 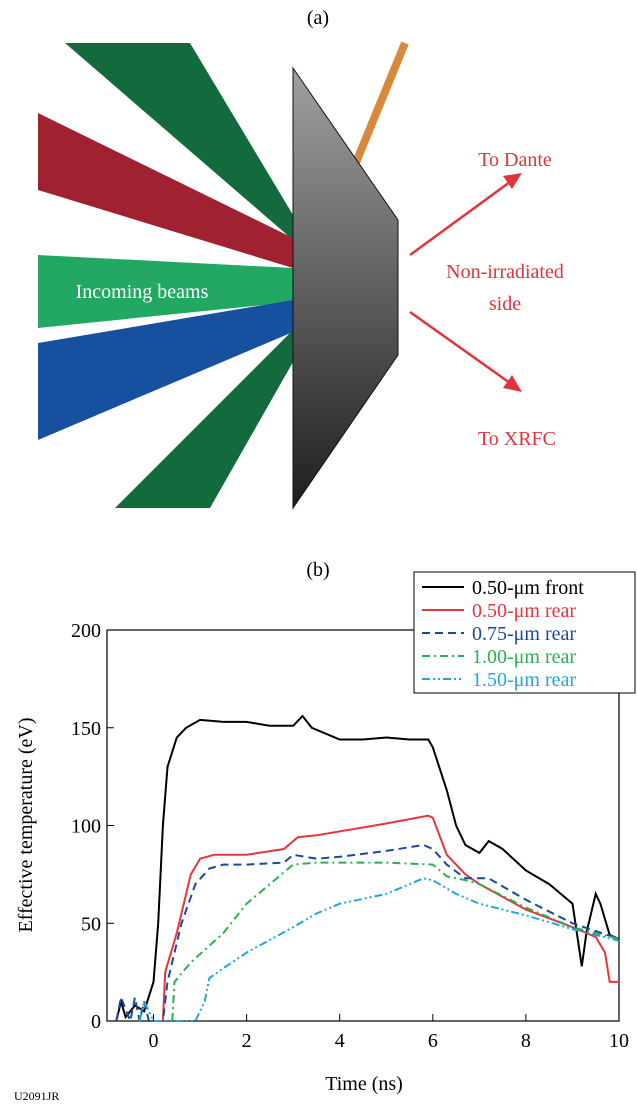 I want to click on x-tick-label: 10, so click(x=619, y=1041).